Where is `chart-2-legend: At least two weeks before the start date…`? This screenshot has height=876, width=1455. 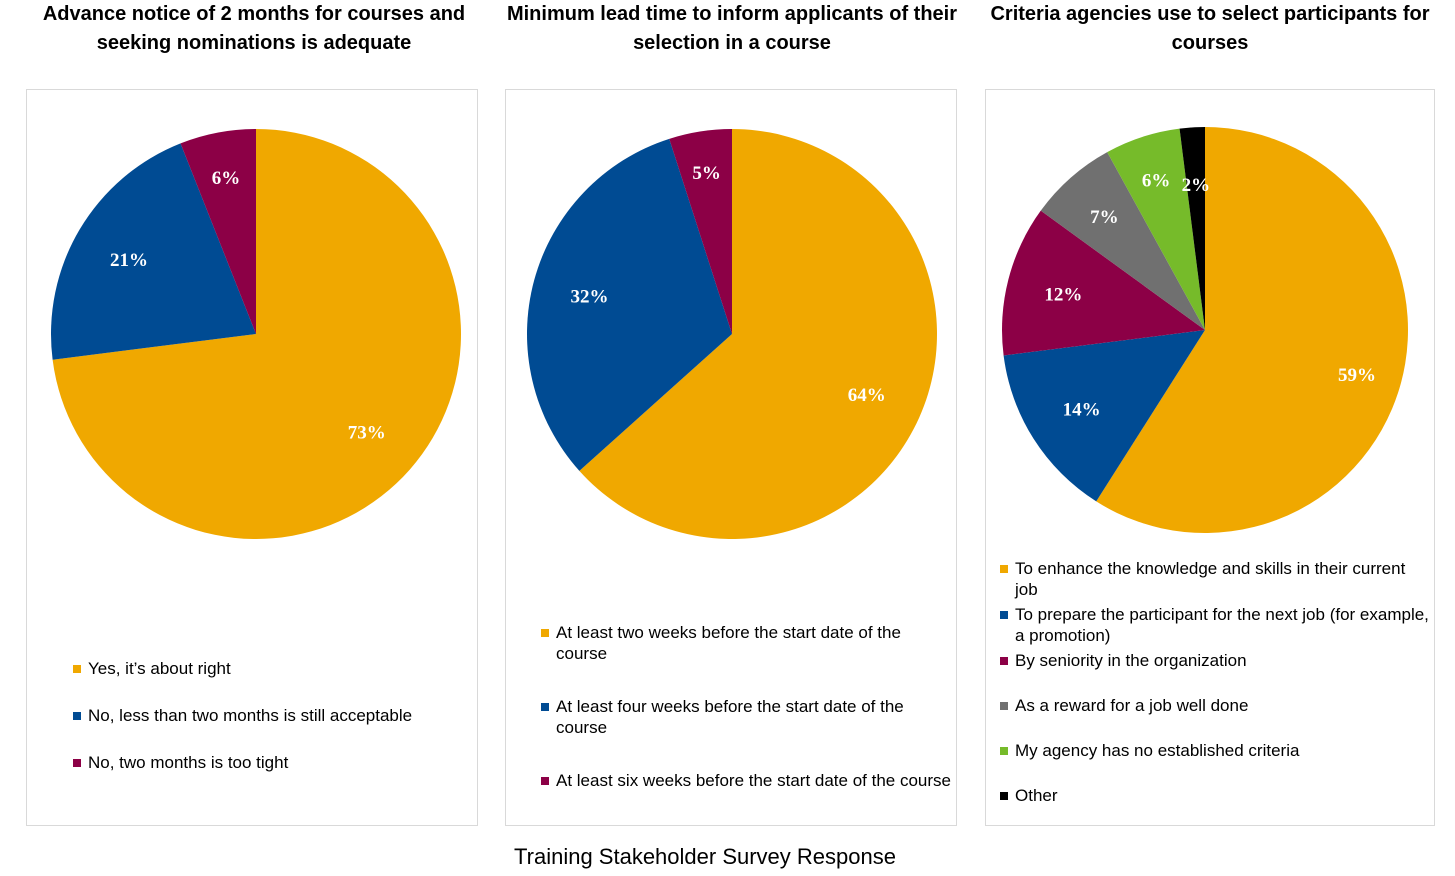 chart-2-legend: At least two weeks before the start date… is located at coordinates (746, 706).